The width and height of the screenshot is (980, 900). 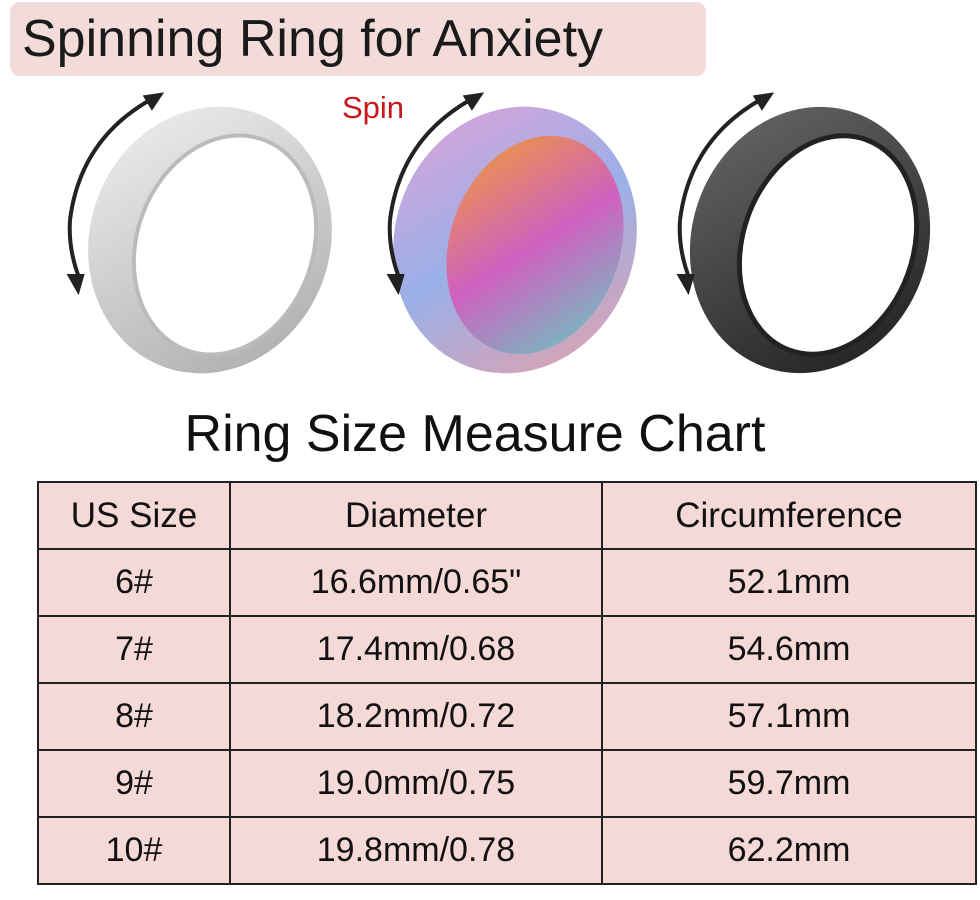 What do you see at coordinates (313, 39) in the screenshot?
I see `product-title: Spinning Ring for Anxiety` at bounding box center [313, 39].